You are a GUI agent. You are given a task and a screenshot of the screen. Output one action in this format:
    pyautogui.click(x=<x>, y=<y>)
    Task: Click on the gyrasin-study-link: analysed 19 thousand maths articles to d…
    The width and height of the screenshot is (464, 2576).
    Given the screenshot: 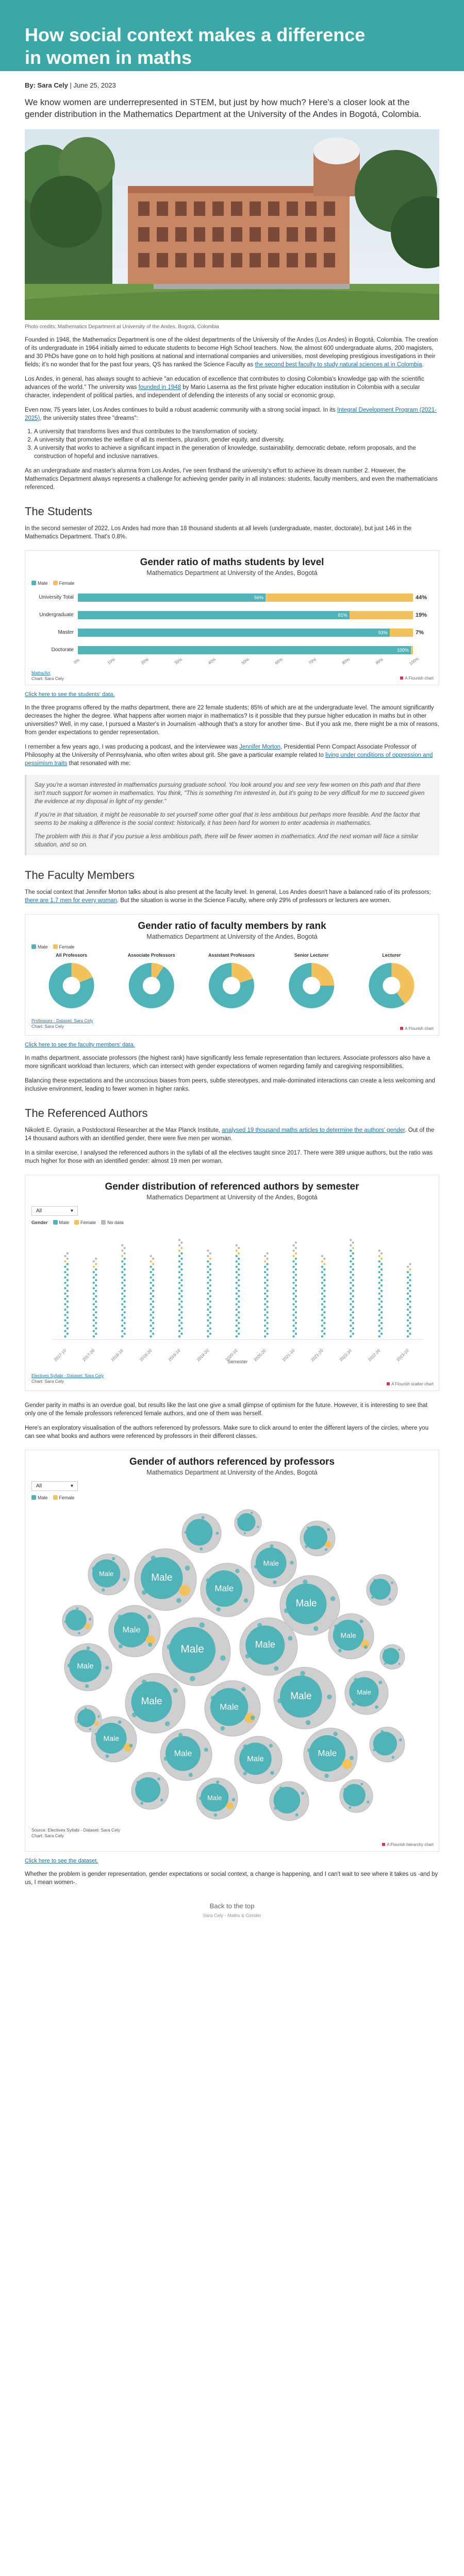 What is the action you would take?
    pyautogui.click(x=313, y=1130)
    